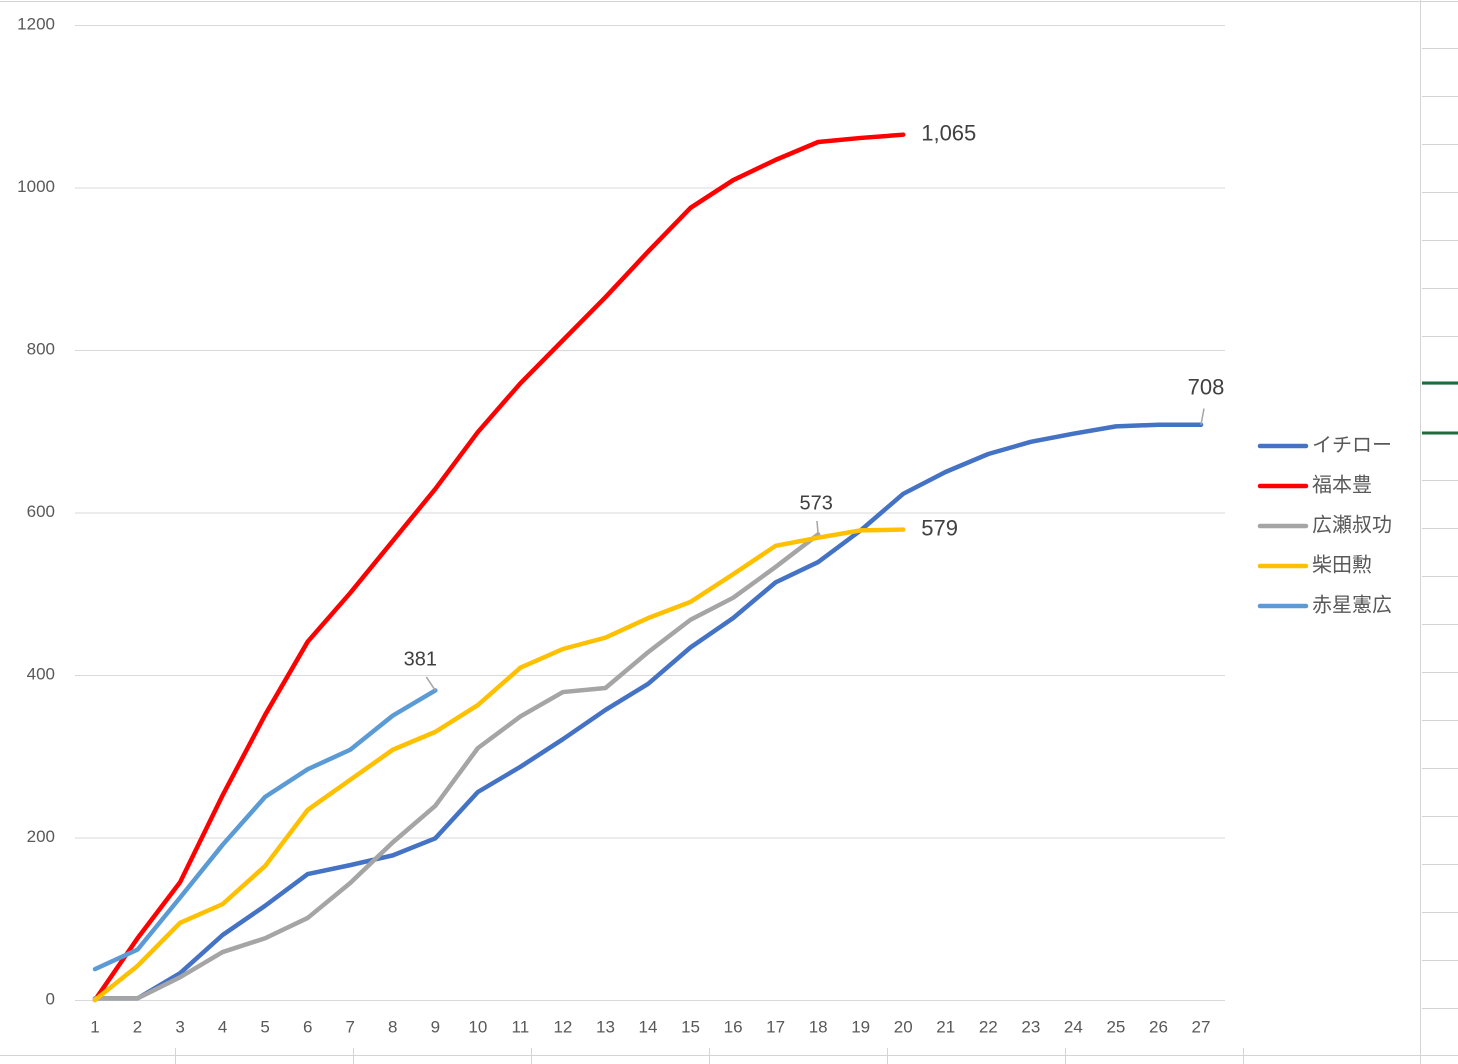  I want to click on y-tick-label: 0, so click(50, 998).